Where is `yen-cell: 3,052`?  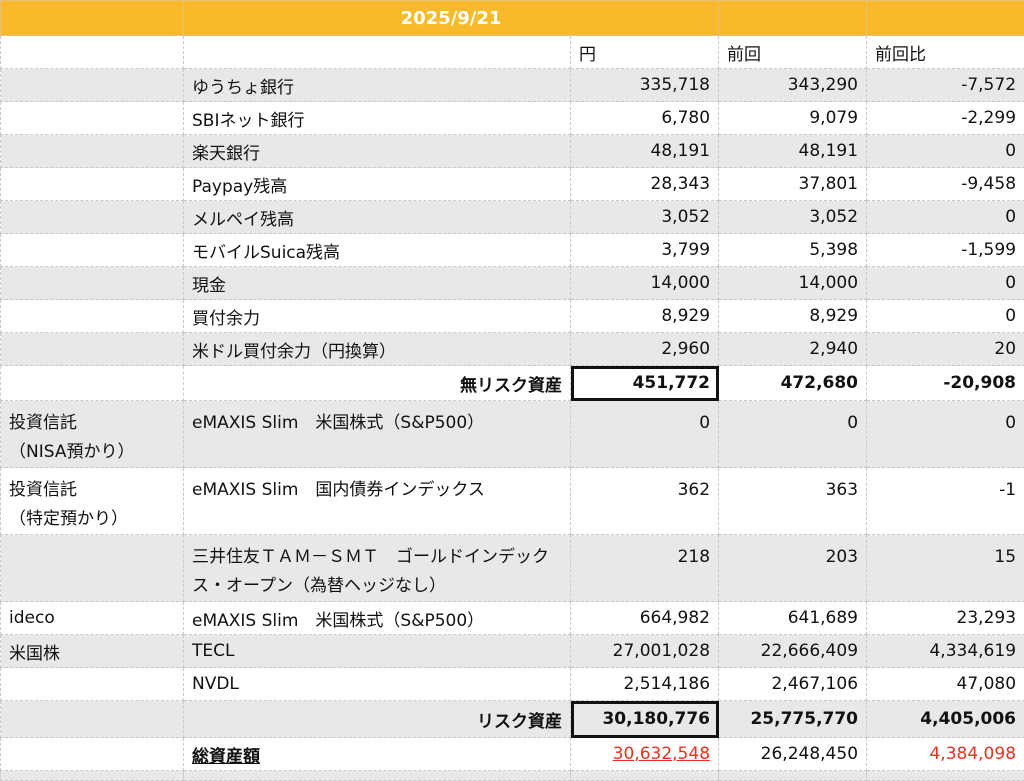
yen-cell: 3,052 is located at coordinates (645, 217).